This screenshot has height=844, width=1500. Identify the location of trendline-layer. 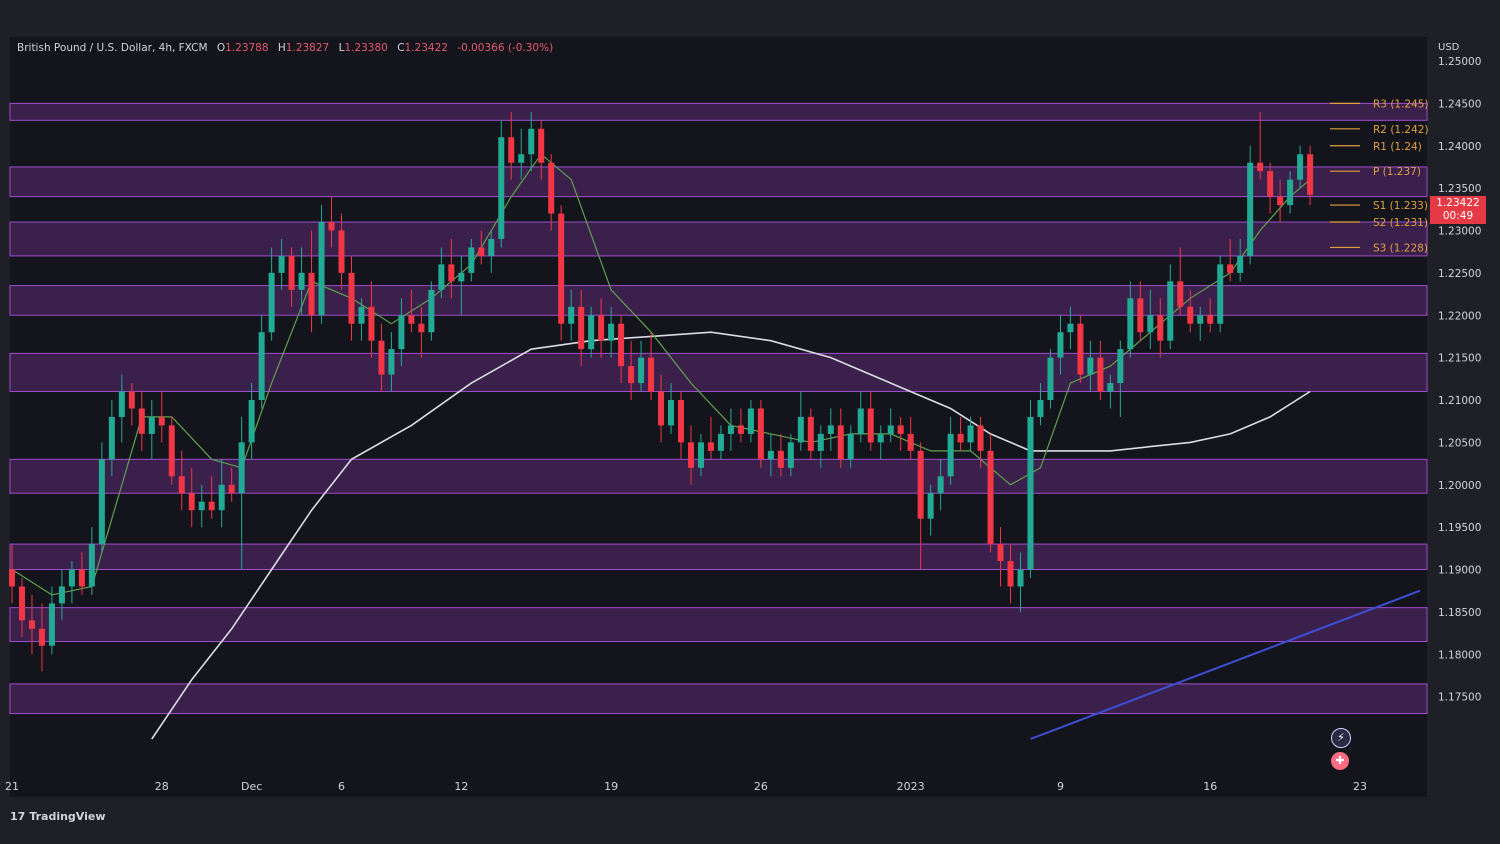
(1225, 664).